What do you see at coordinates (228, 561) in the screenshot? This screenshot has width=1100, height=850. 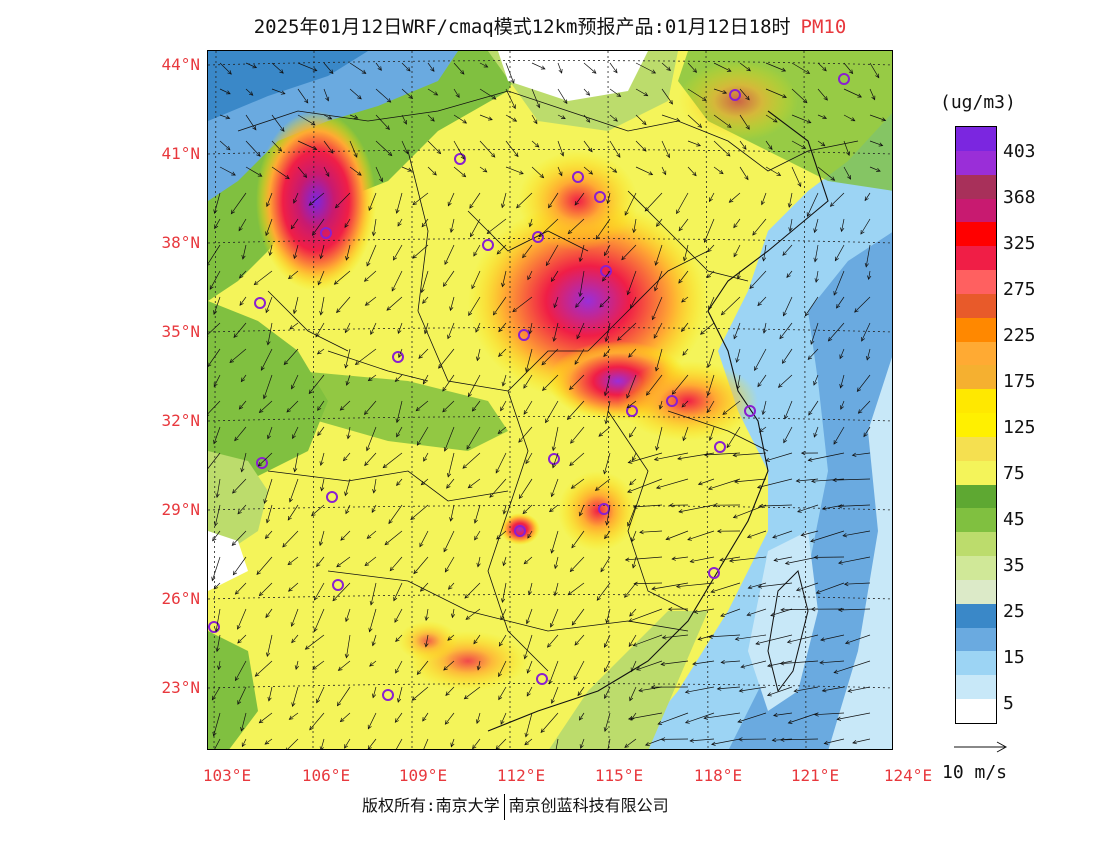 I see `west-white-patch` at bounding box center [228, 561].